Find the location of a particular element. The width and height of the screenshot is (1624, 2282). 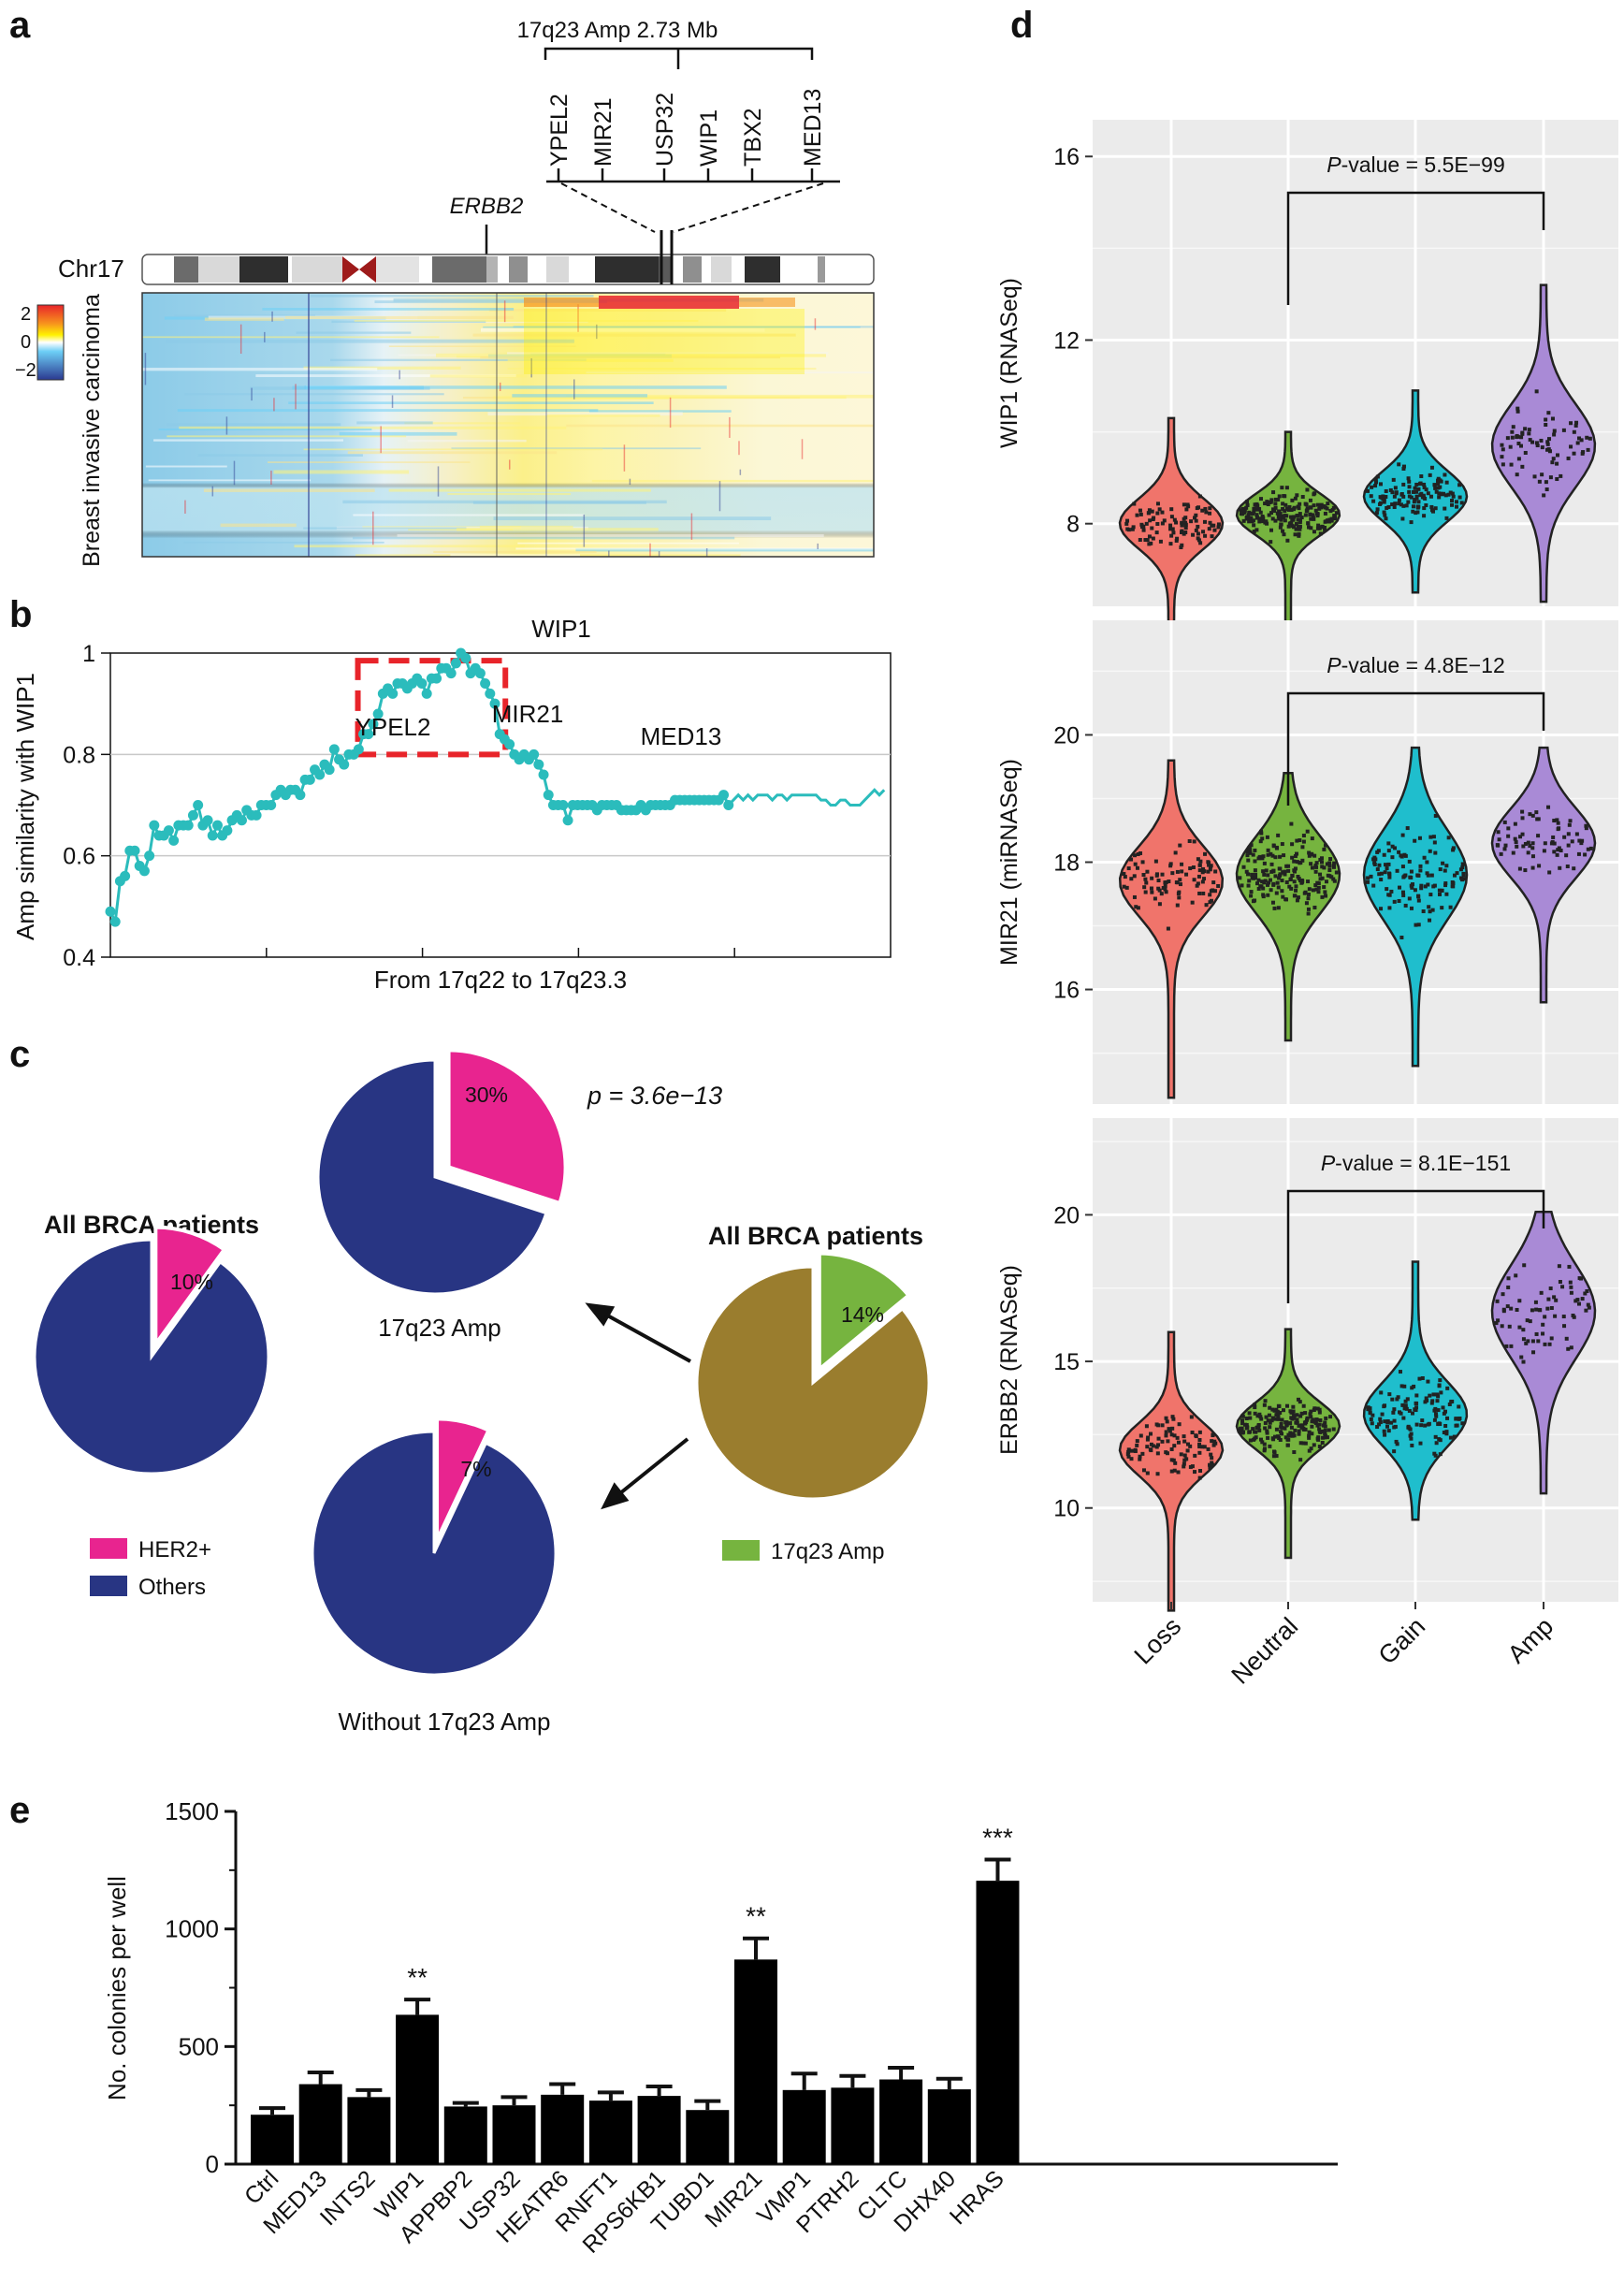

bar-y-tick-label: 0 is located at coordinates (212, 2164).